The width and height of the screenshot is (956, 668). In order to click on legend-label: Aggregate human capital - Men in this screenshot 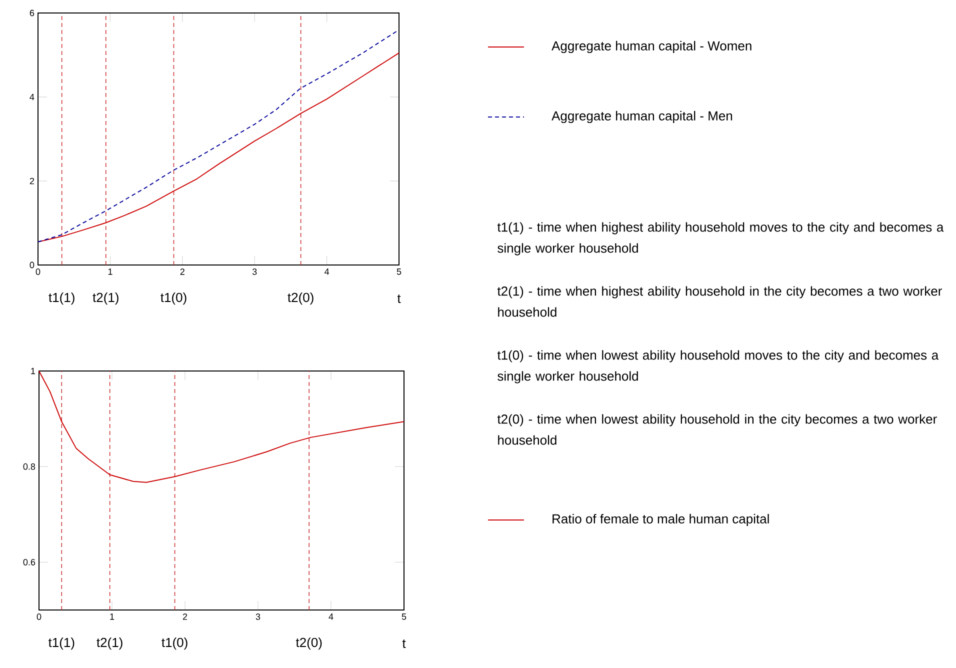, I will do `click(642, 117)`.